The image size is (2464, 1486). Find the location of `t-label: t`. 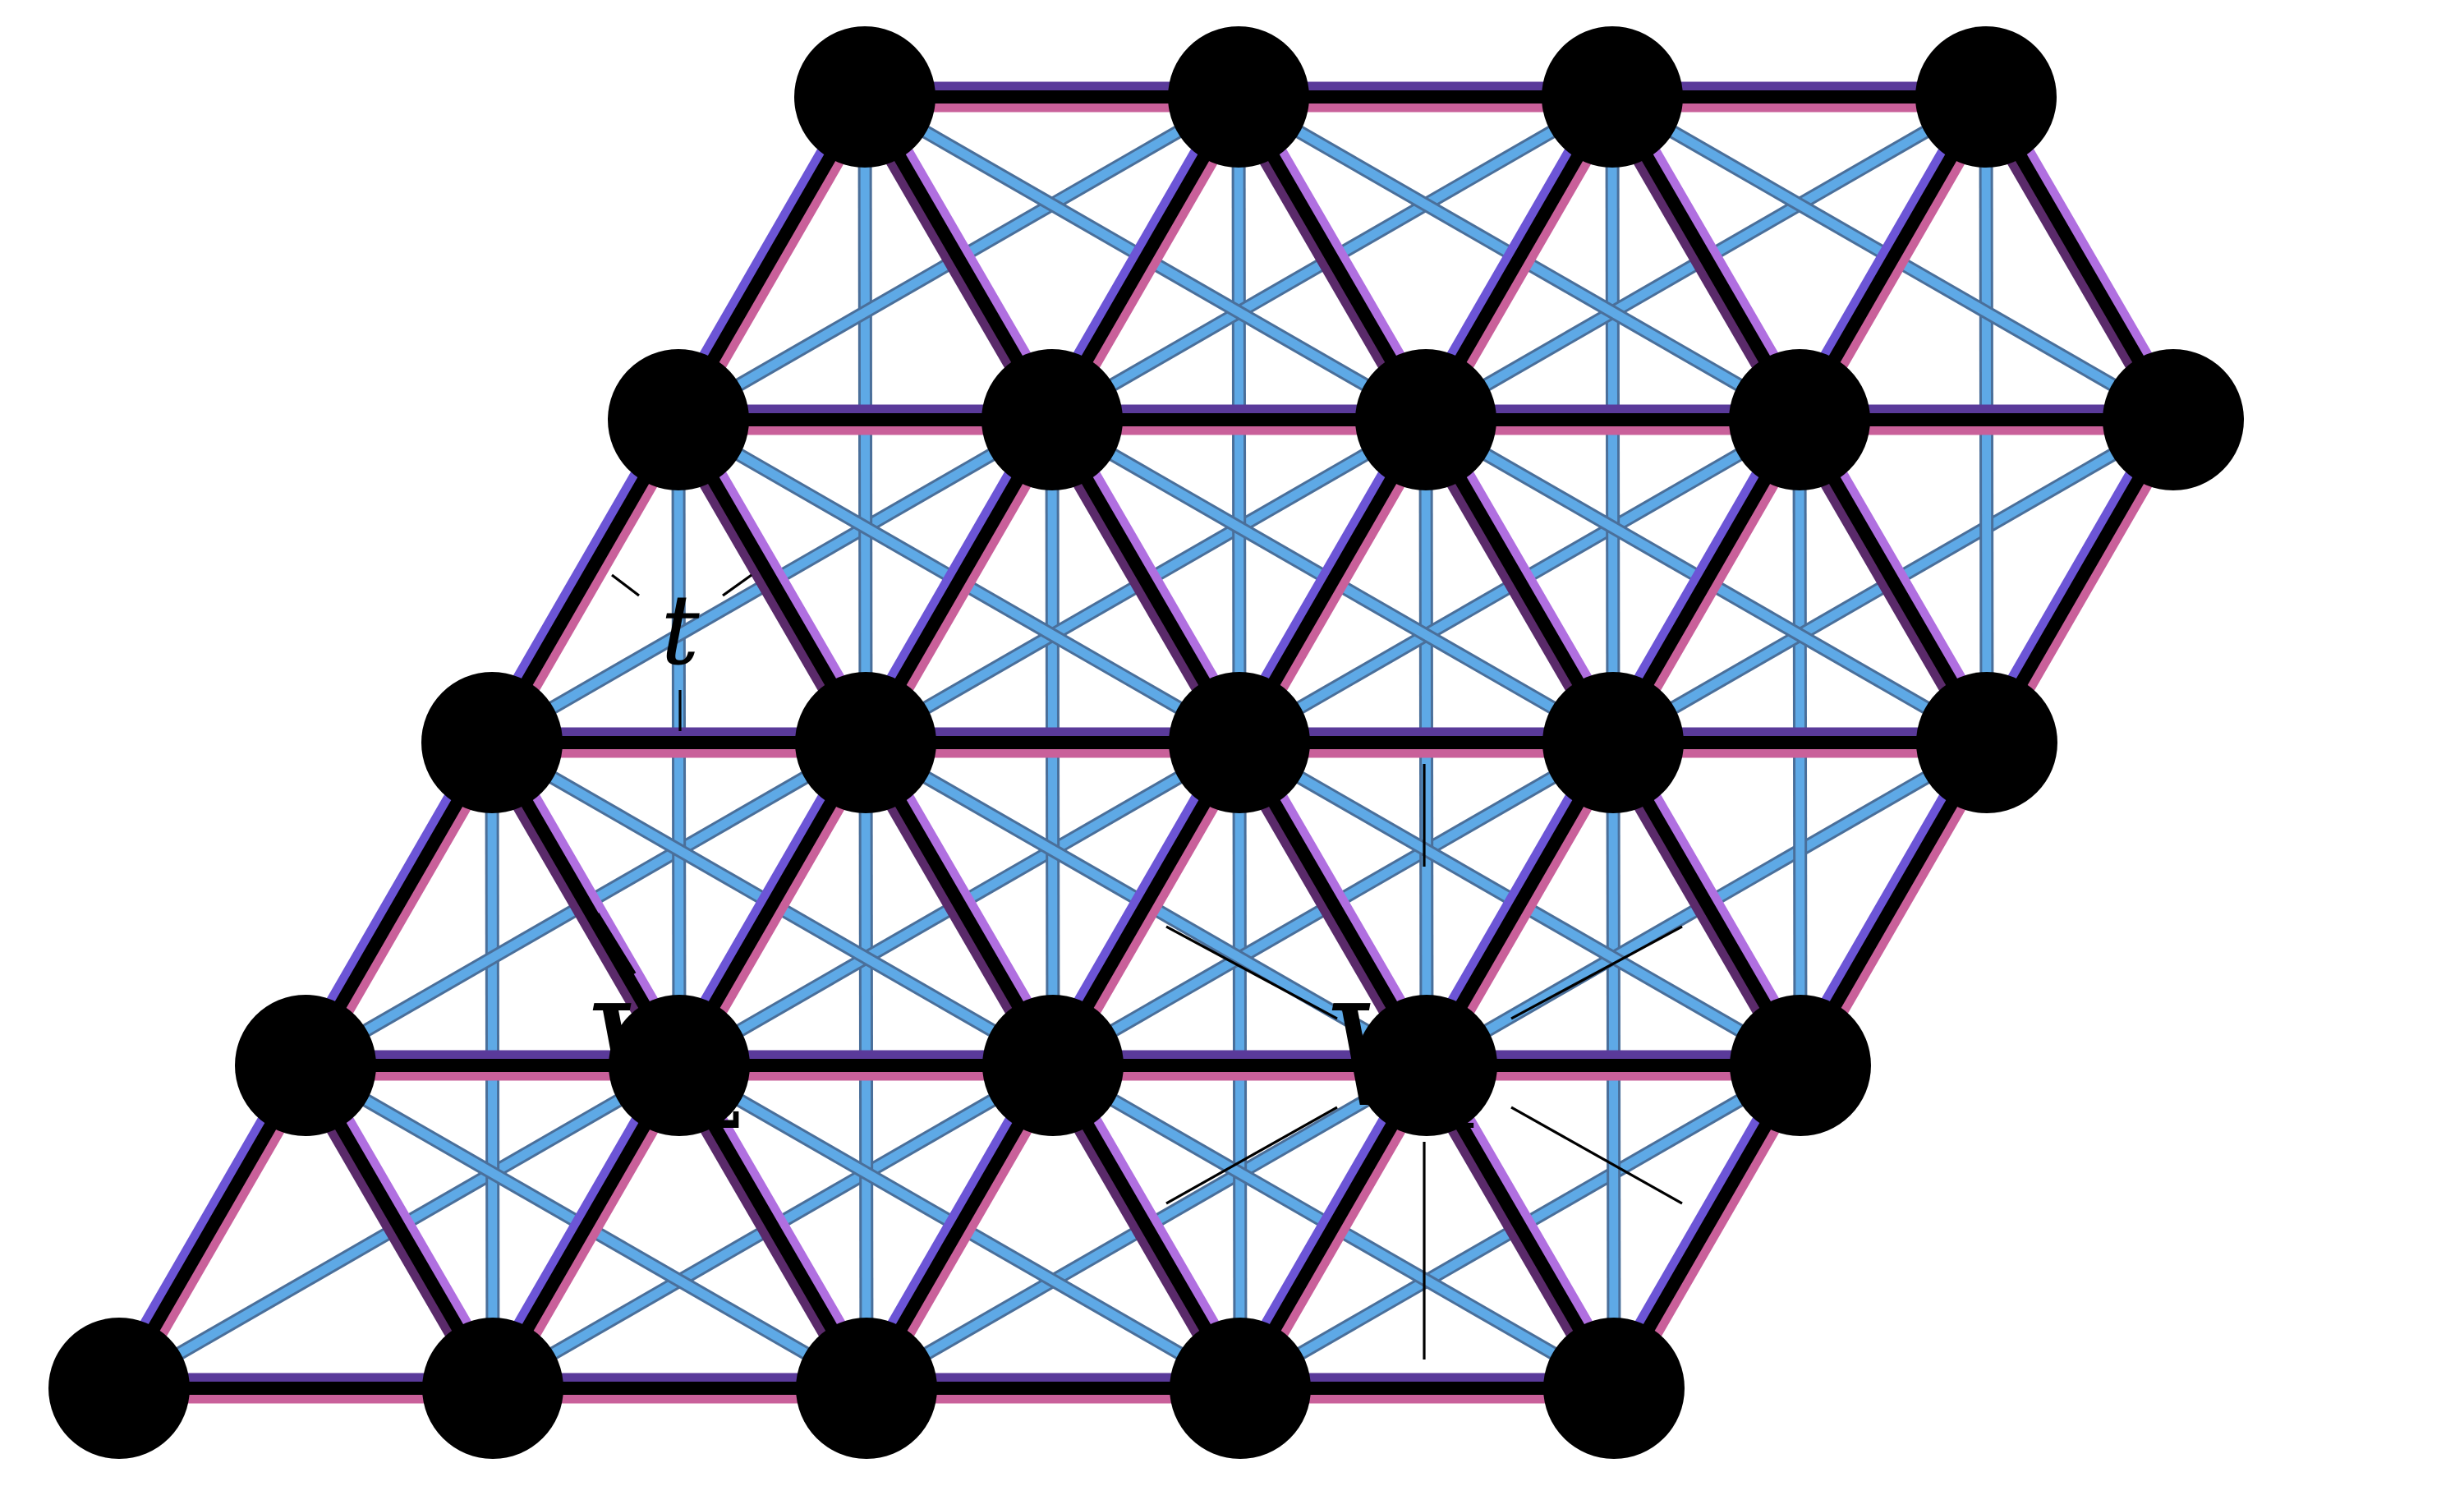

t-label: t is located at coordinates (680, 630).